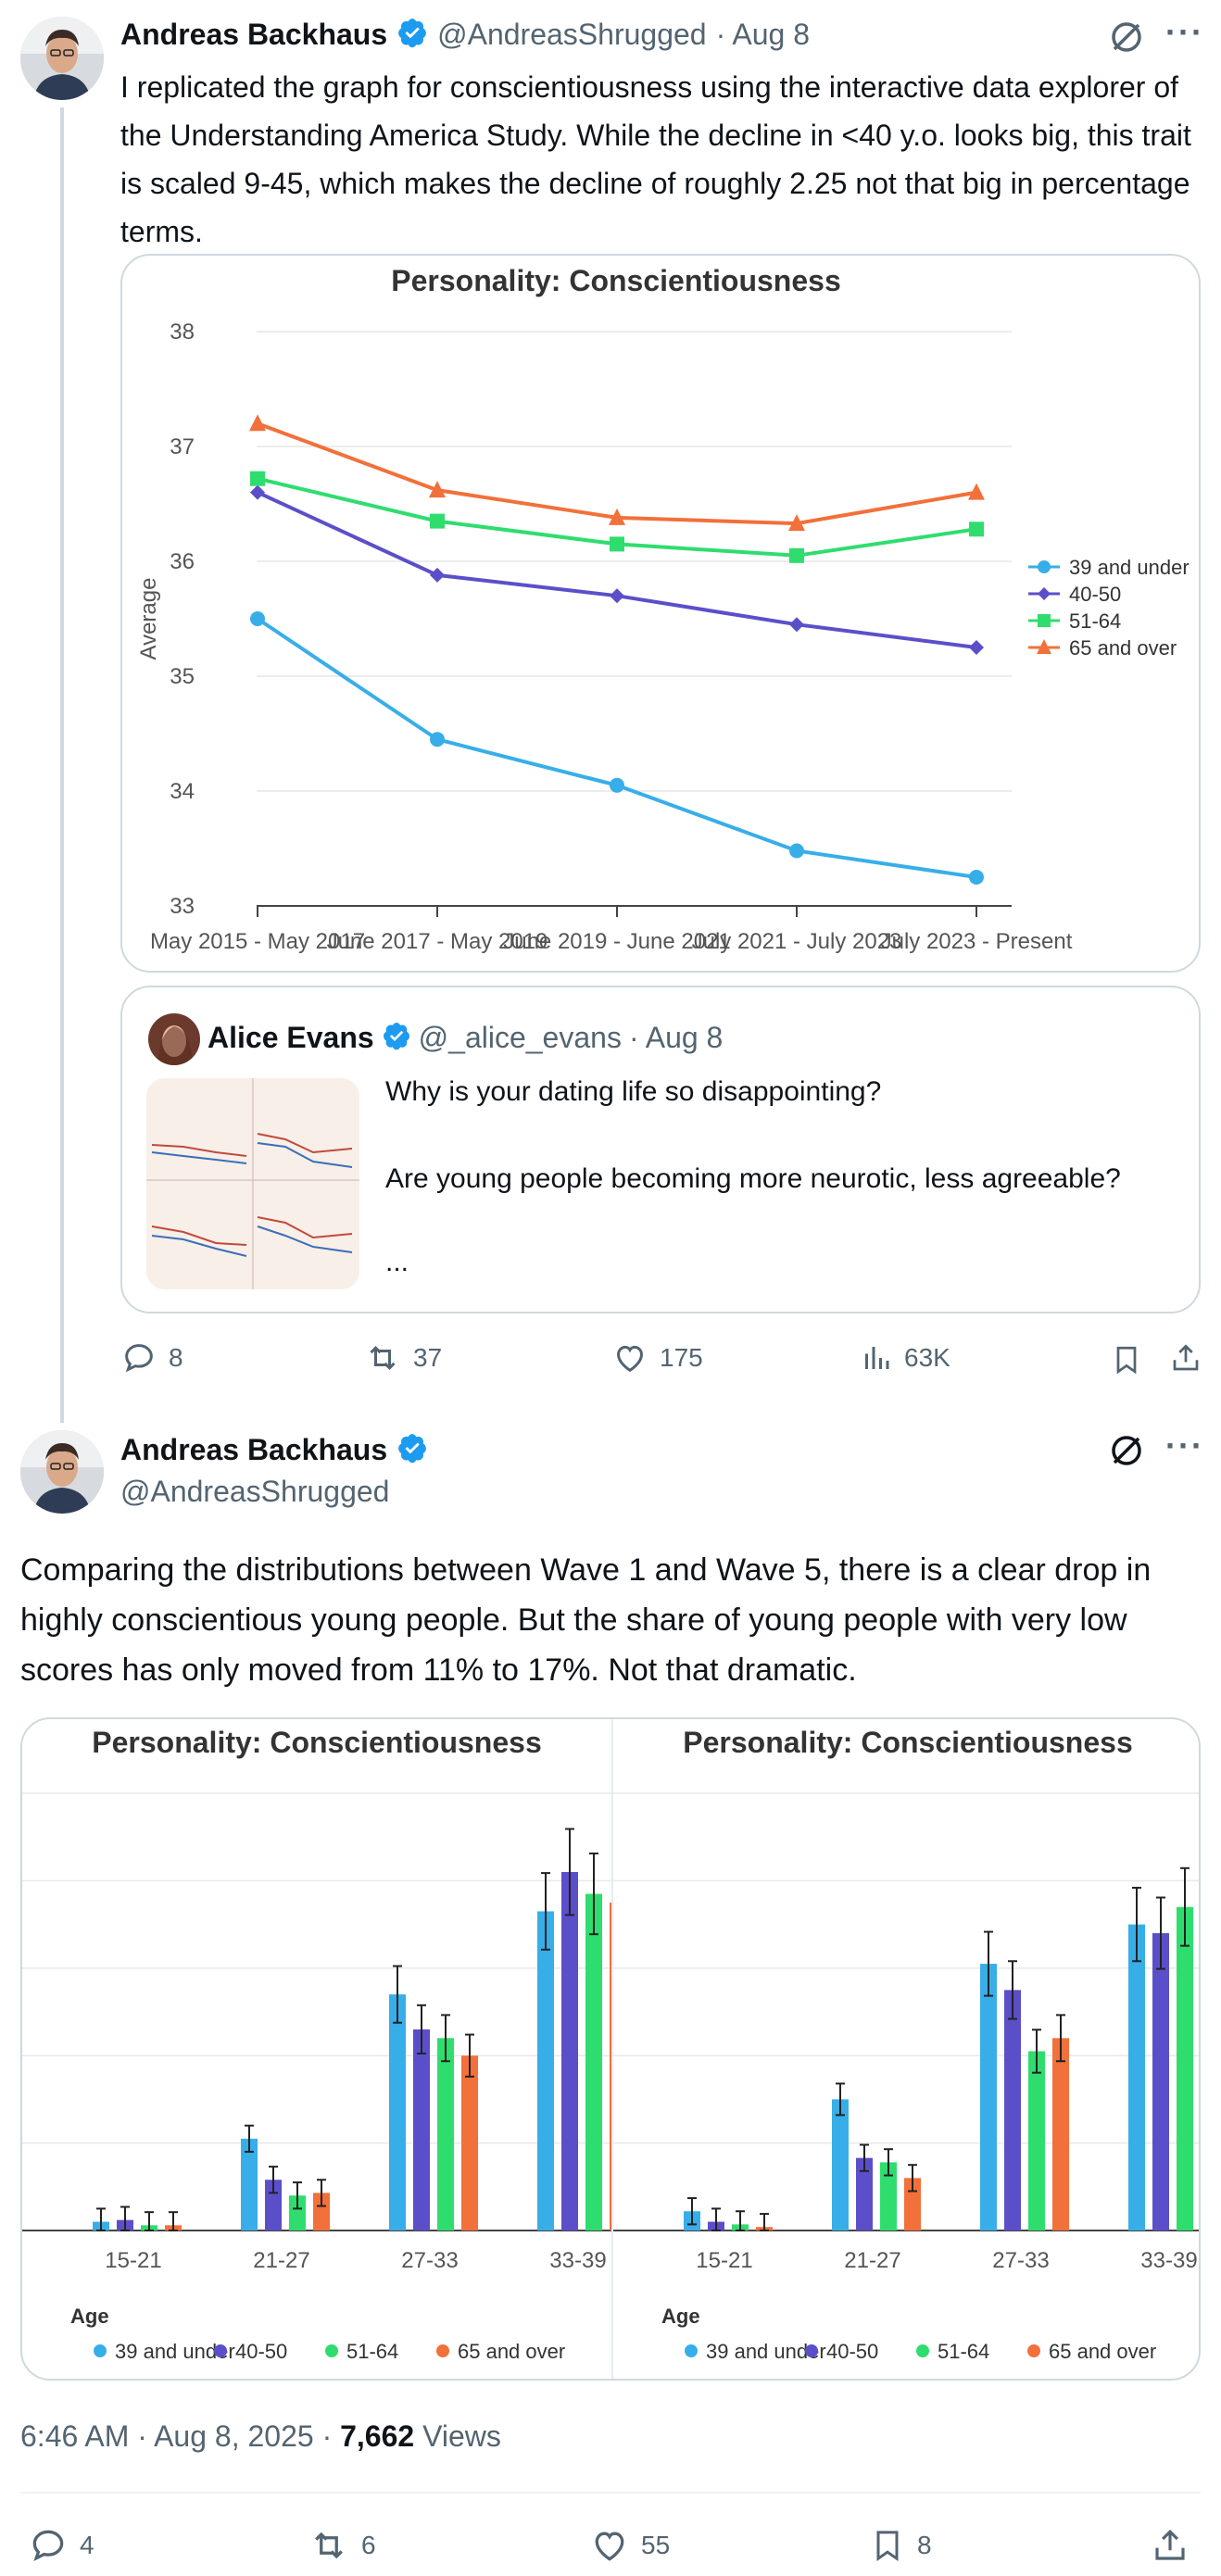 The height and width of the screenshot is (2576, 1221). Describe the element at coordinates (520, 1037) in the screenshot. I see `quoted-author-handle: @_alice_evans` at that location.